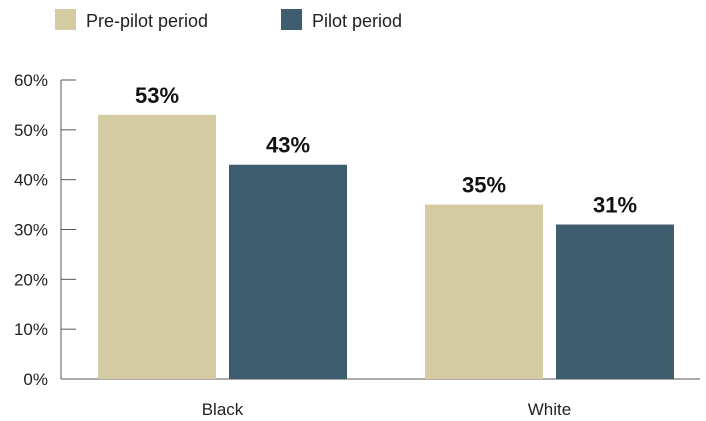  What do you see at coordinates (228, 20) in the screenshot?
I see `legend: Pre-pilot period Pilot period` at bounding box center [228, 20].